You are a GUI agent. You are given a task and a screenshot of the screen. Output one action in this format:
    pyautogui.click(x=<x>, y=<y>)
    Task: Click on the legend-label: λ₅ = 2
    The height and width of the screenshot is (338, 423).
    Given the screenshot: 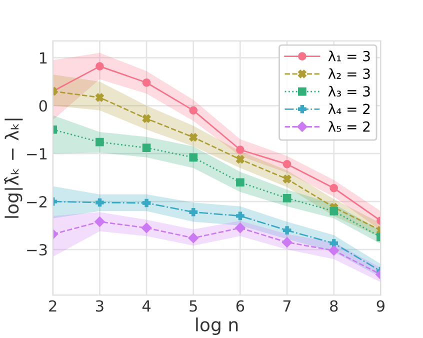 What is the action you would take?
    pyautogui.click(x=349, y=126)
    